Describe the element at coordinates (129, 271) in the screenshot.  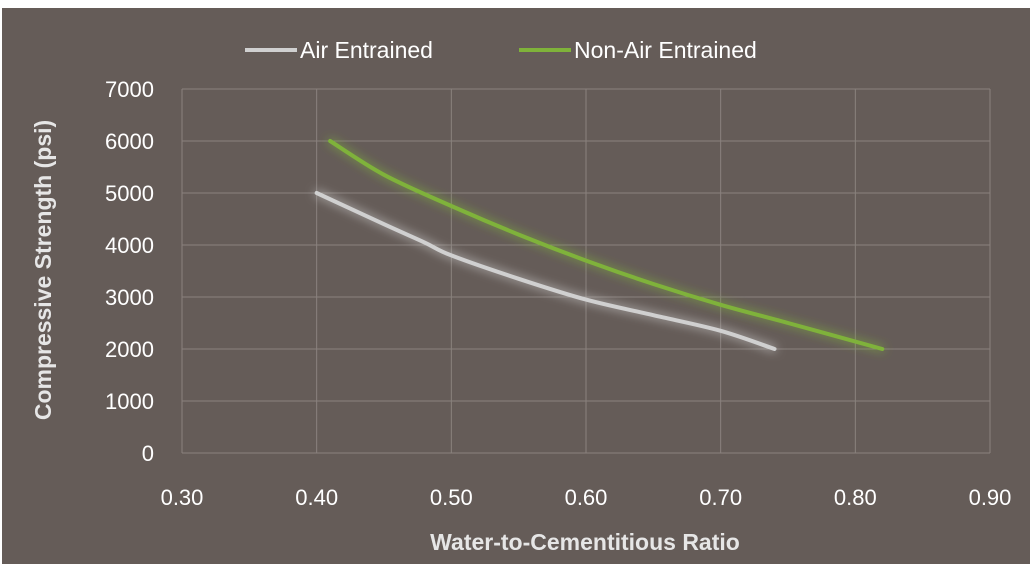
I see `y-axis-tick-labels: 0 1000 2000 3000 4000 5000 6000 7000` at that location.